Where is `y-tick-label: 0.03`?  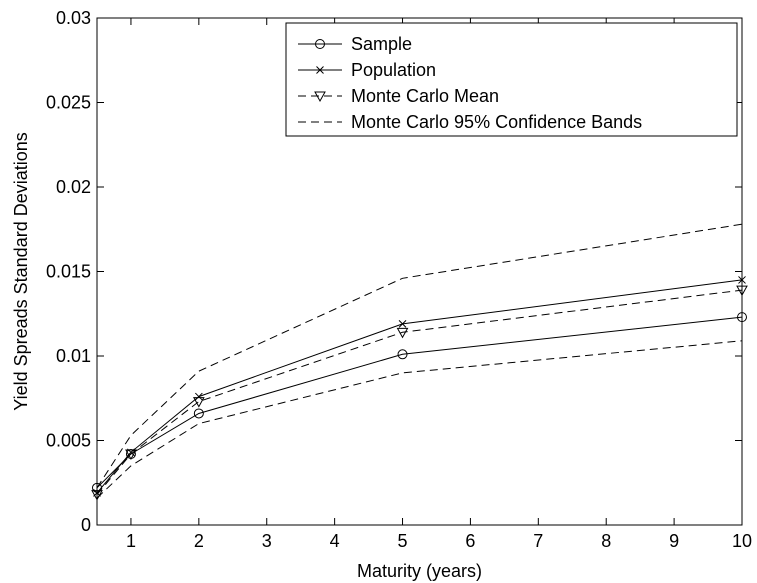 y-tick-label: 0.03 is located at coordinates (73, 18).